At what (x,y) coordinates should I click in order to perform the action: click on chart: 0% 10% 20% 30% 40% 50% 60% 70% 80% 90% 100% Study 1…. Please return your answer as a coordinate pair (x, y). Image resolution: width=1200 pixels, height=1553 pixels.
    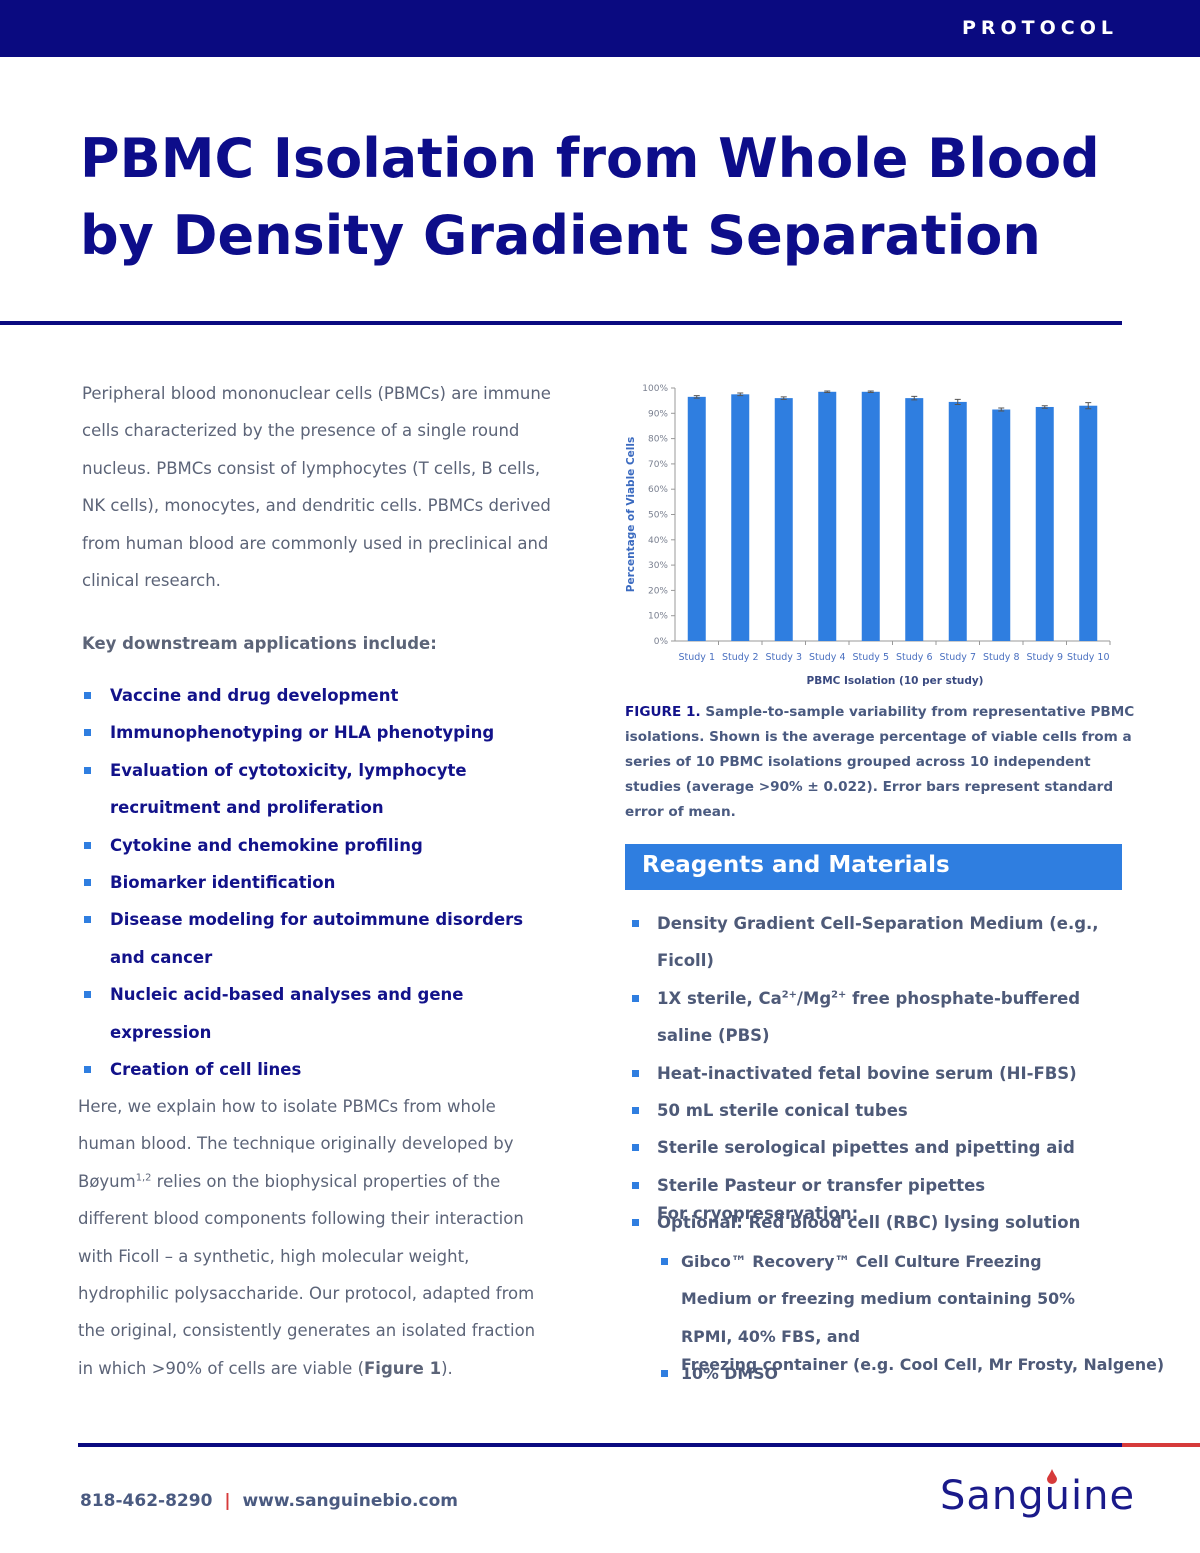
    Looking at the image, I should click on (868, 535).